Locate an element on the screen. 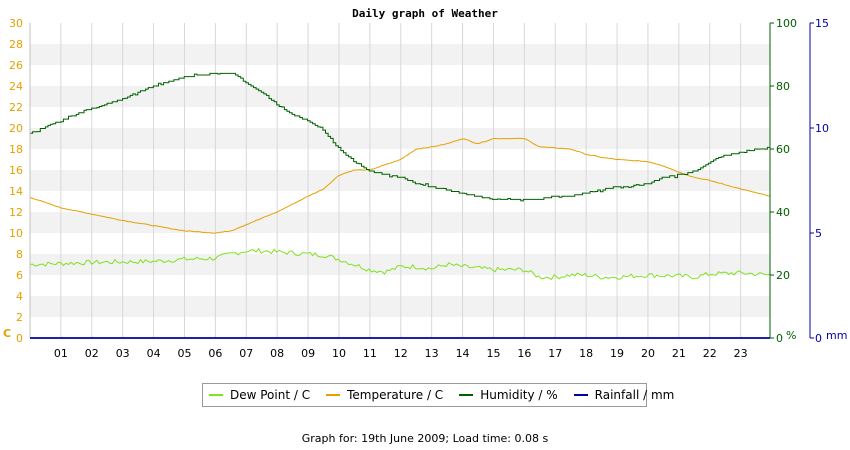  left-tick-label: 26 is located at coordinates (16, 65).